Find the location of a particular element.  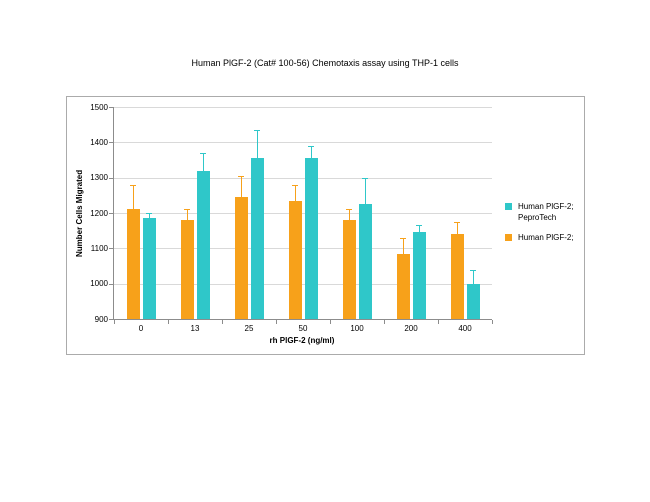

x-tick-label: 25 is located at coordinates (249, 328).